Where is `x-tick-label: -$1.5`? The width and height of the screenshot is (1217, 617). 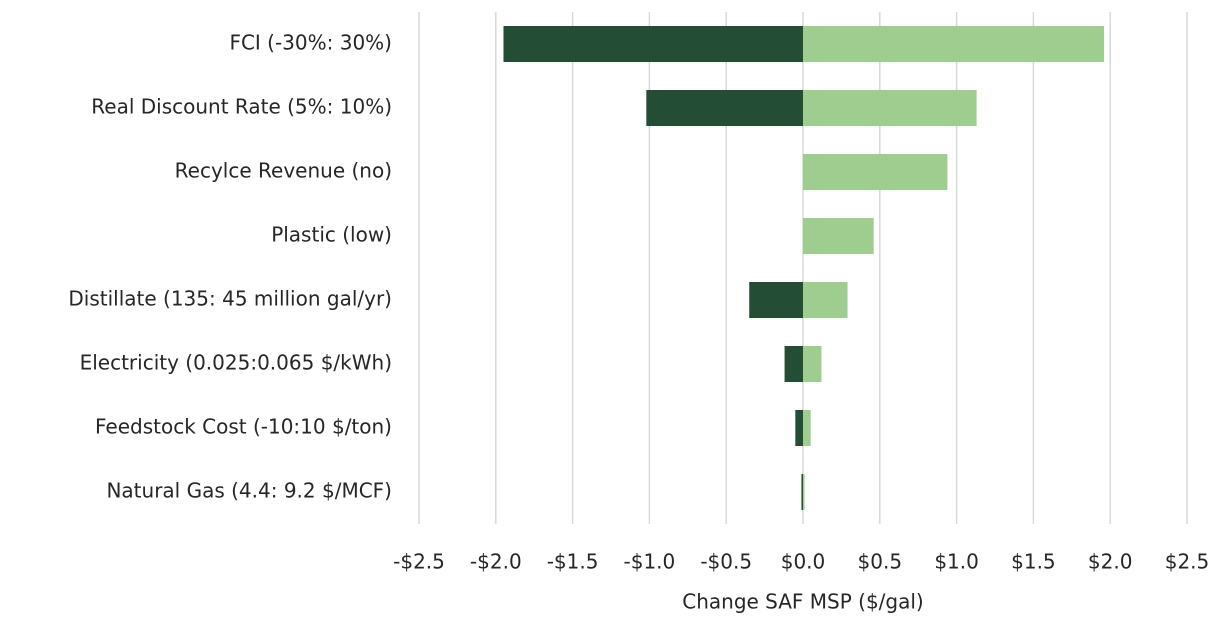
x-tick-label: -$1.5 is located at coordinates (573, 562).